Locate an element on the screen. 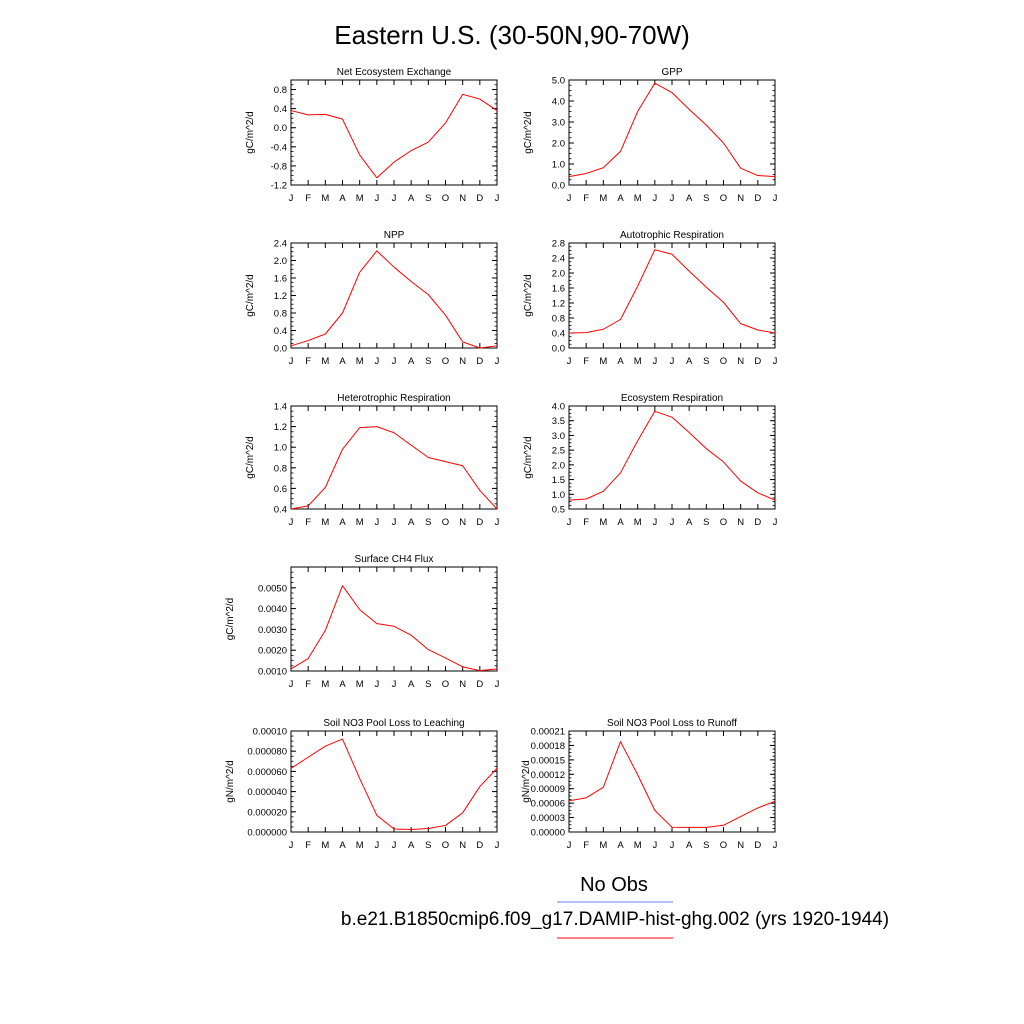 The height and width of the screenshot is (1024, 1024). y-tick-label: 2.5 is located at coordinates (558, 451).